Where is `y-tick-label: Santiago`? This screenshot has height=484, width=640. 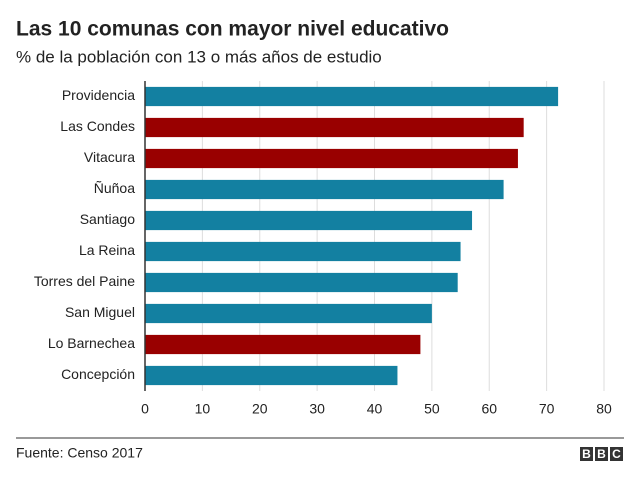
y-tick-label: Santiago is located at coordinates (107, 219).